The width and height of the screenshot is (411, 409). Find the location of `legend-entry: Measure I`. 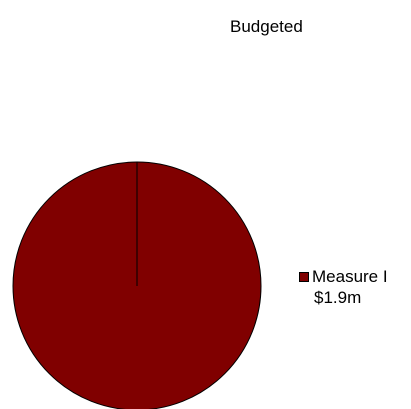

legend-entry: Measure I is located at coordinates (343, 276).